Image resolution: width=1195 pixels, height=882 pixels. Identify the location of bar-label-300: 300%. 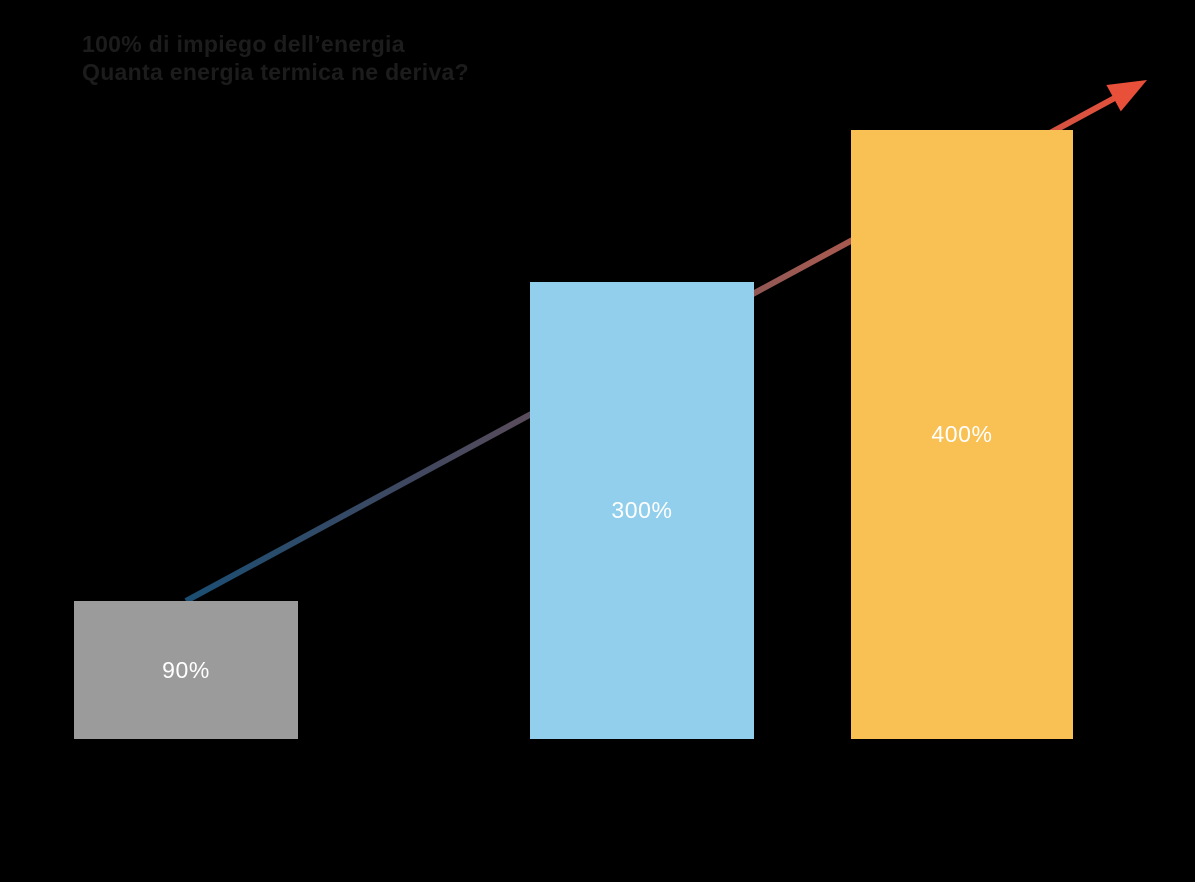
(642, 510).